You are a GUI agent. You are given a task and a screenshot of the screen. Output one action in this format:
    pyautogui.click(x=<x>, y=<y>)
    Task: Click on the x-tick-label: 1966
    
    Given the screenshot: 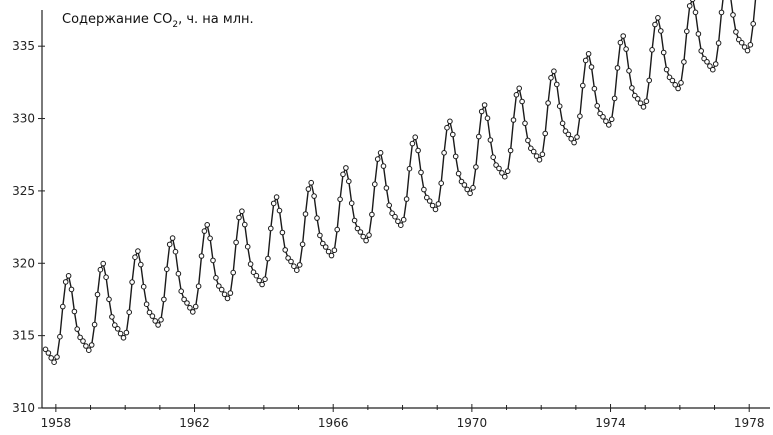 What is the action you would take?
    pyautogui.click(x=333, y=423)
    